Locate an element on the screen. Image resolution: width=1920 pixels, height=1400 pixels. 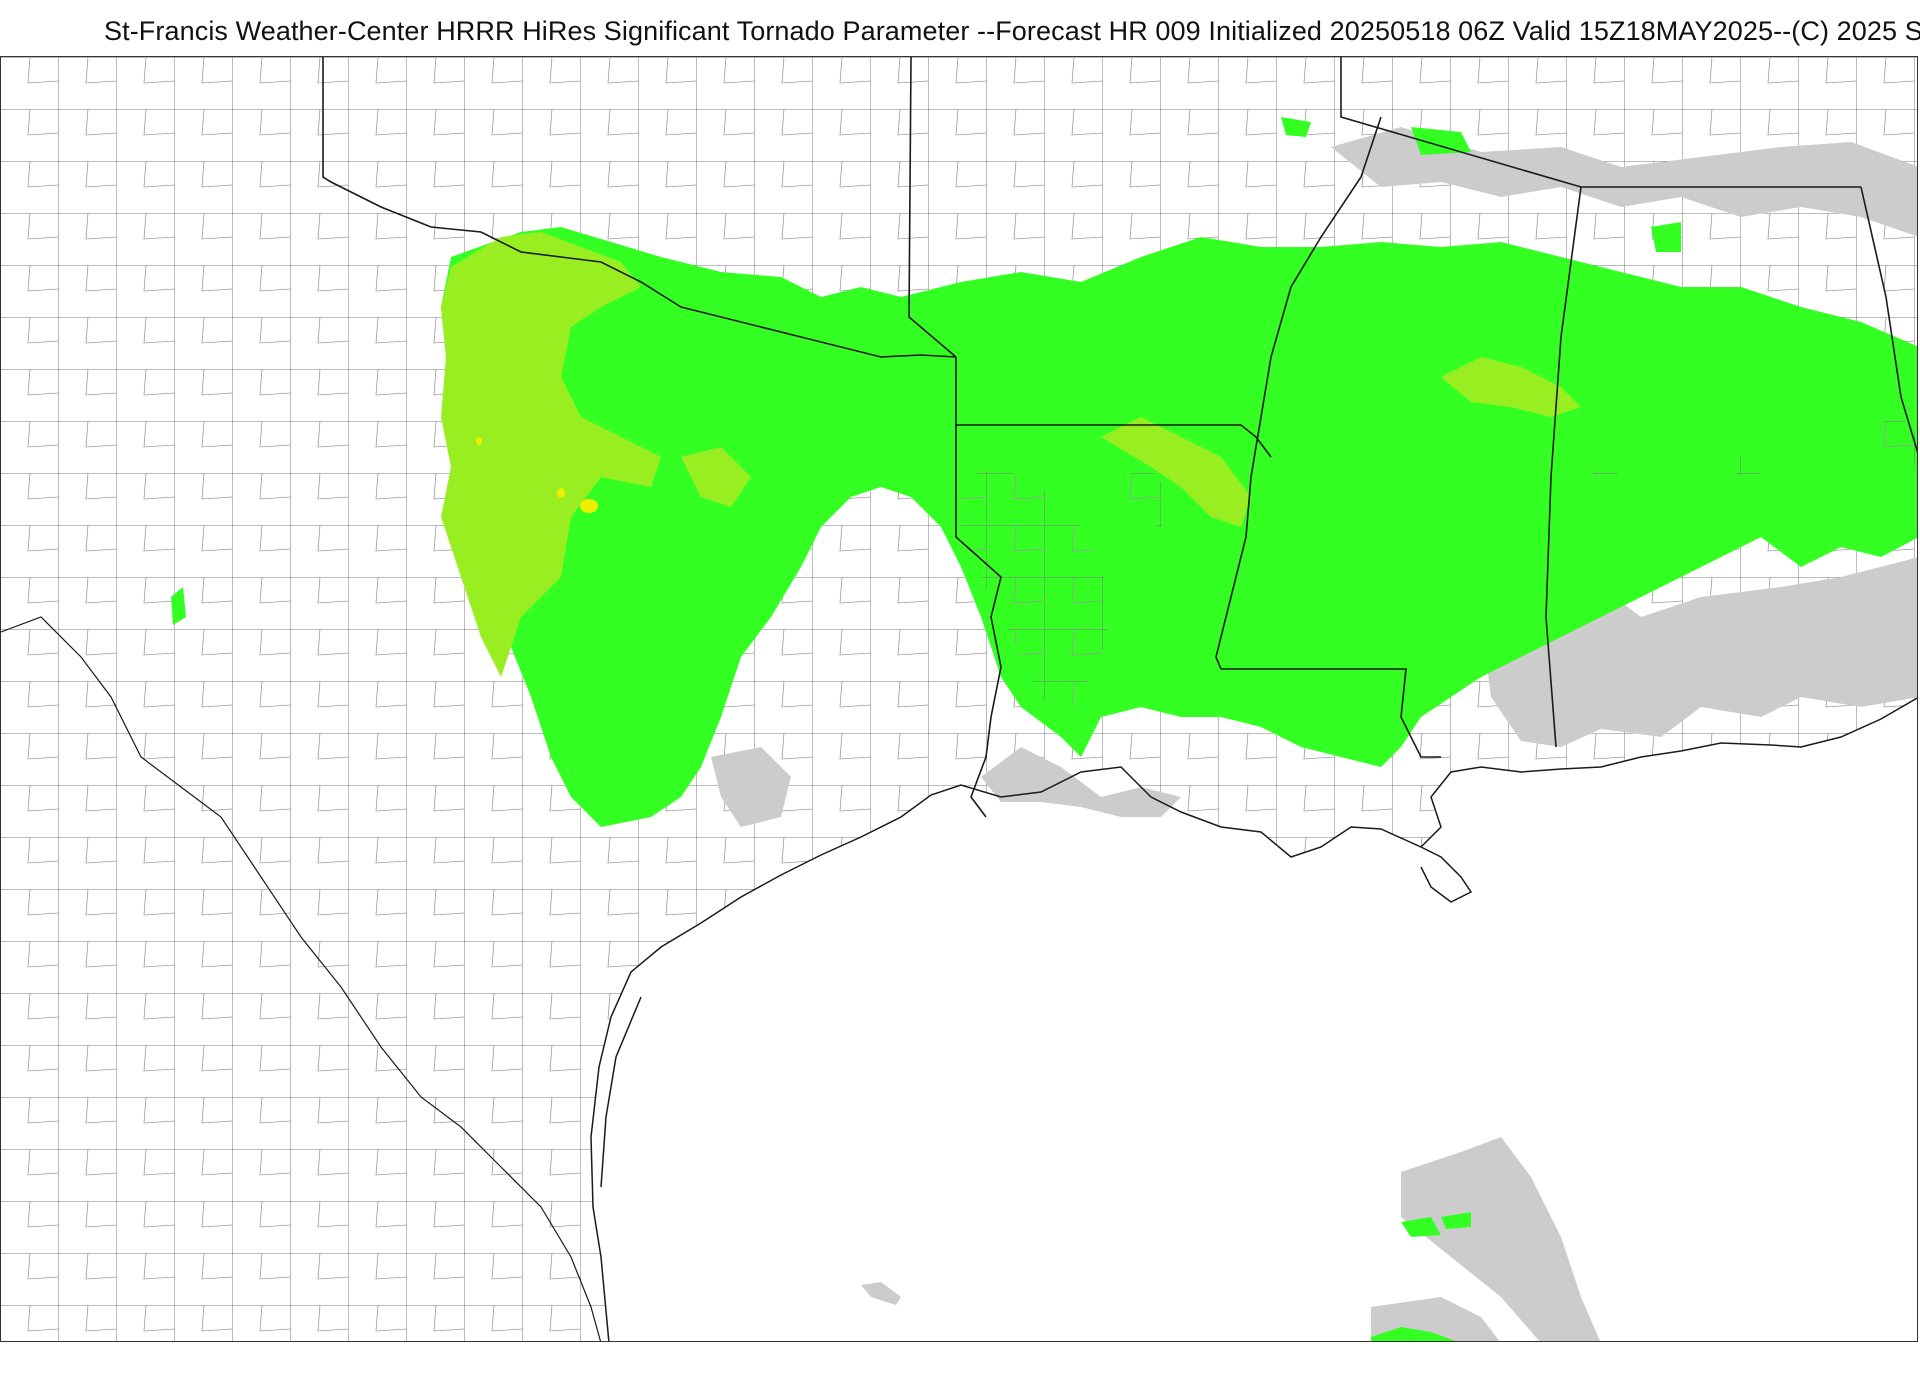
boundary-tx-panhandle is located at coordinates (639, 207).